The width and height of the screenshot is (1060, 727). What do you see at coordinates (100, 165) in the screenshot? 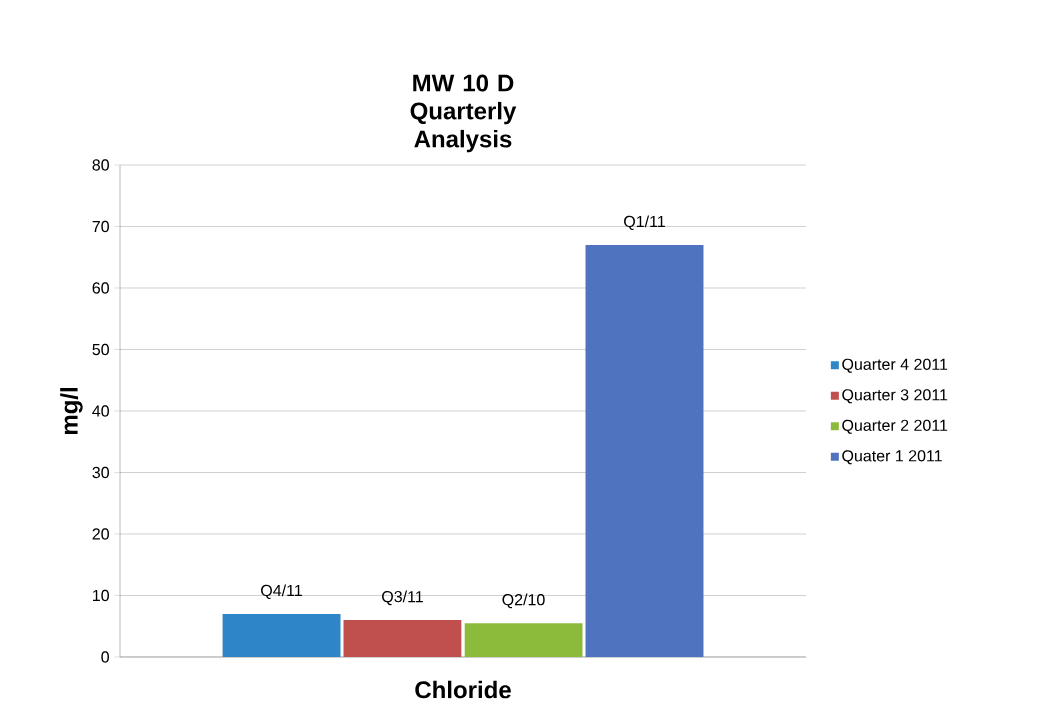
I see `y-tick-label: 80` at bounding box center [100, 165].